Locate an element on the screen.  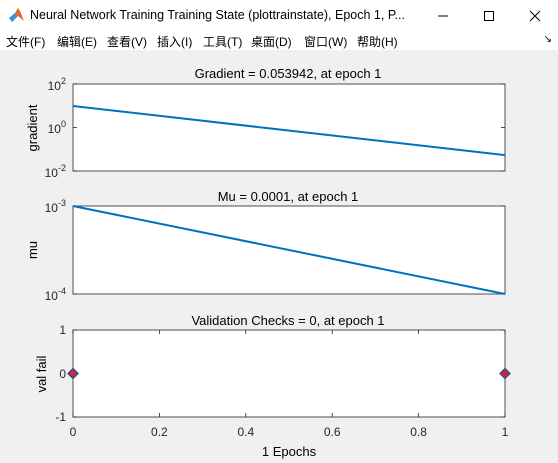
valfail-axes is located at coordinates (289, 373).